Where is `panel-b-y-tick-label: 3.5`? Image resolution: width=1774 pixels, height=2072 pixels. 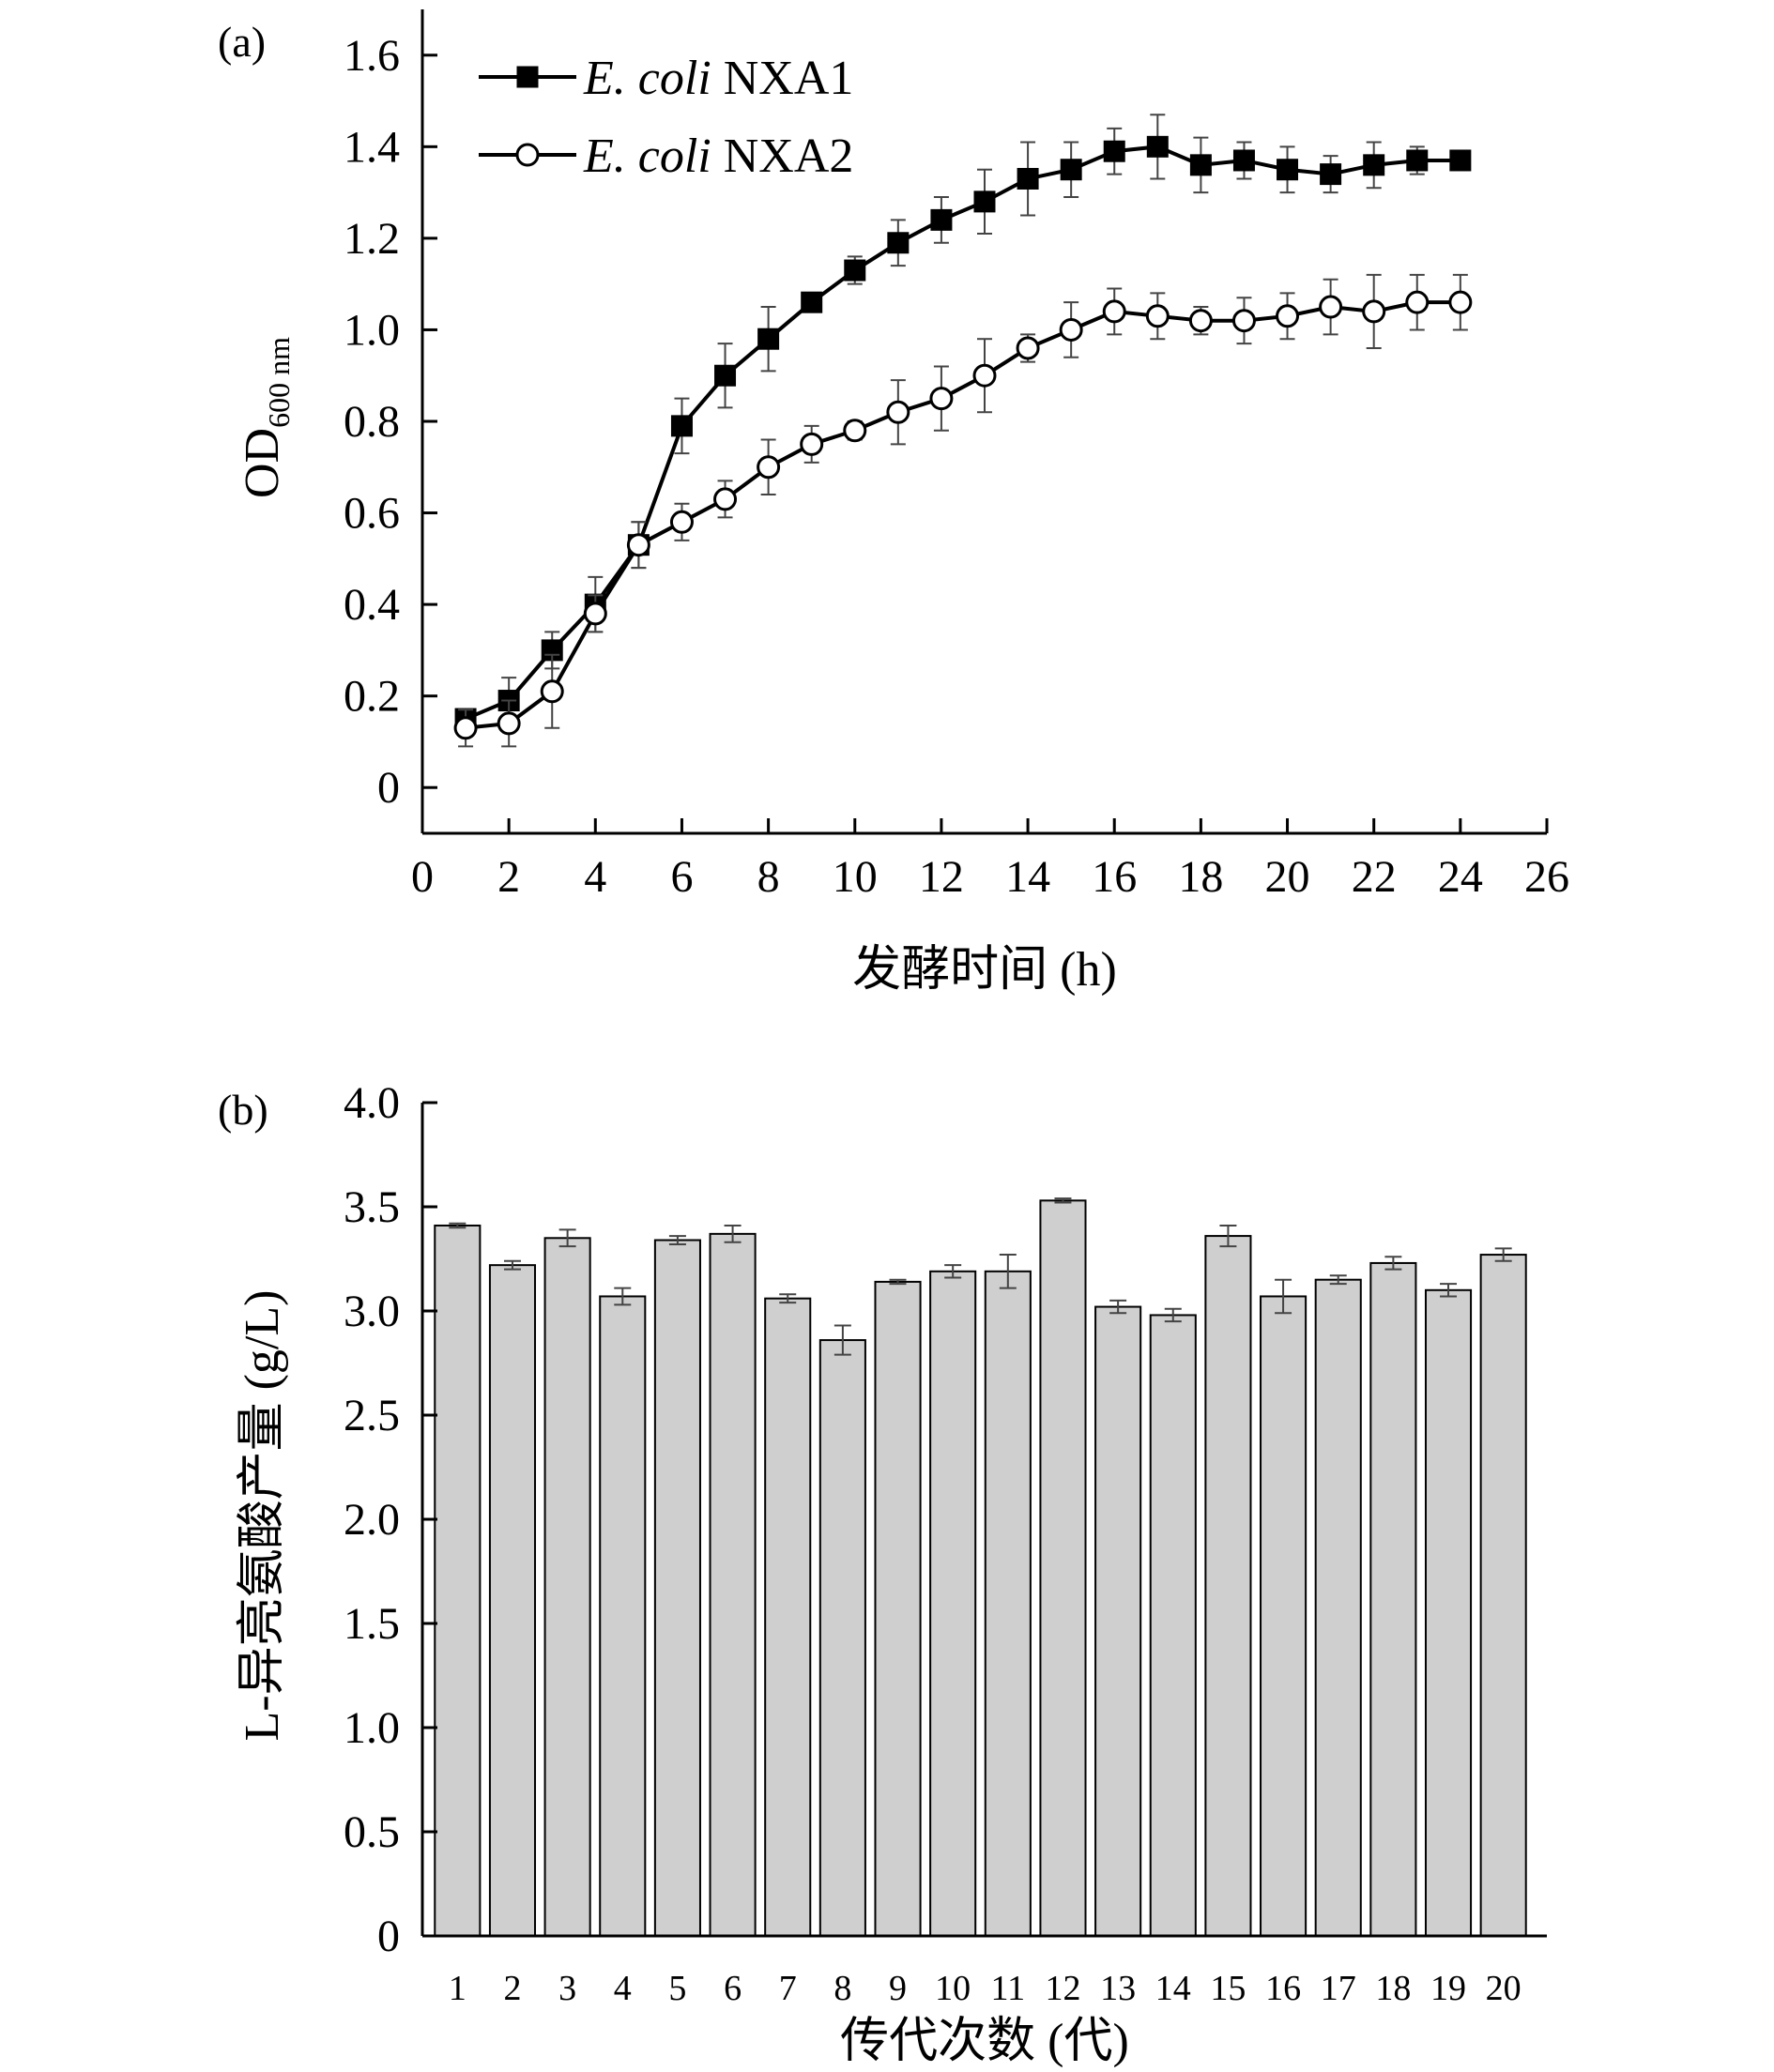 panel-b-y-tick-label: 3.5 is located at coordinates (372, 1207).